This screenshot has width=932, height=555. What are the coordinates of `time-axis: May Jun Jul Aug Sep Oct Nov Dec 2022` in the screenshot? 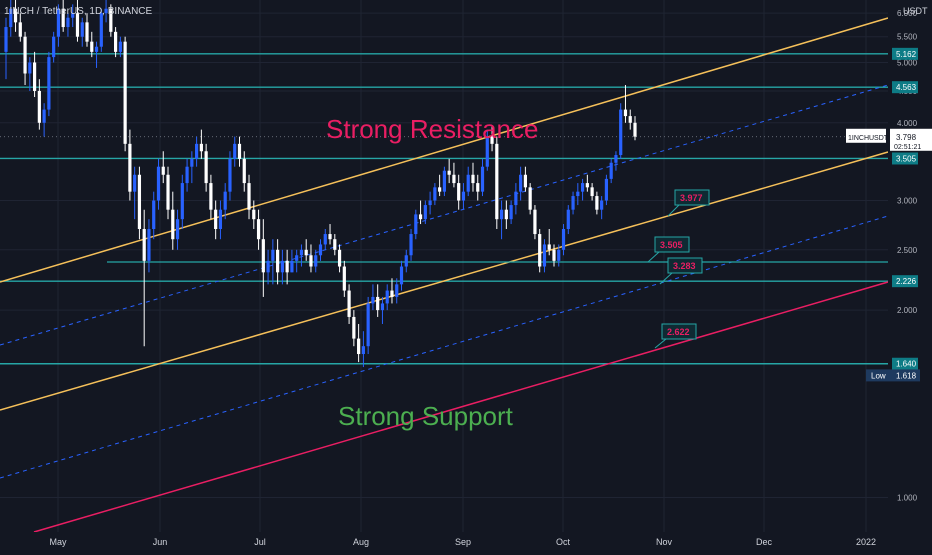 It's located at (466, 541).